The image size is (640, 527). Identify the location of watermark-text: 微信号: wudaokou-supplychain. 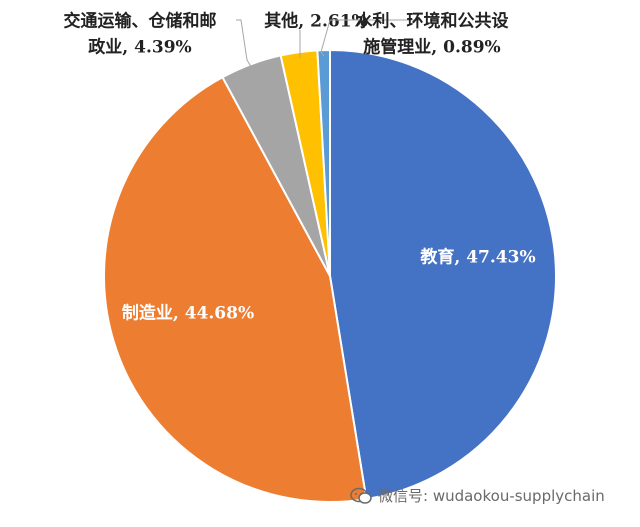
(491, 496).